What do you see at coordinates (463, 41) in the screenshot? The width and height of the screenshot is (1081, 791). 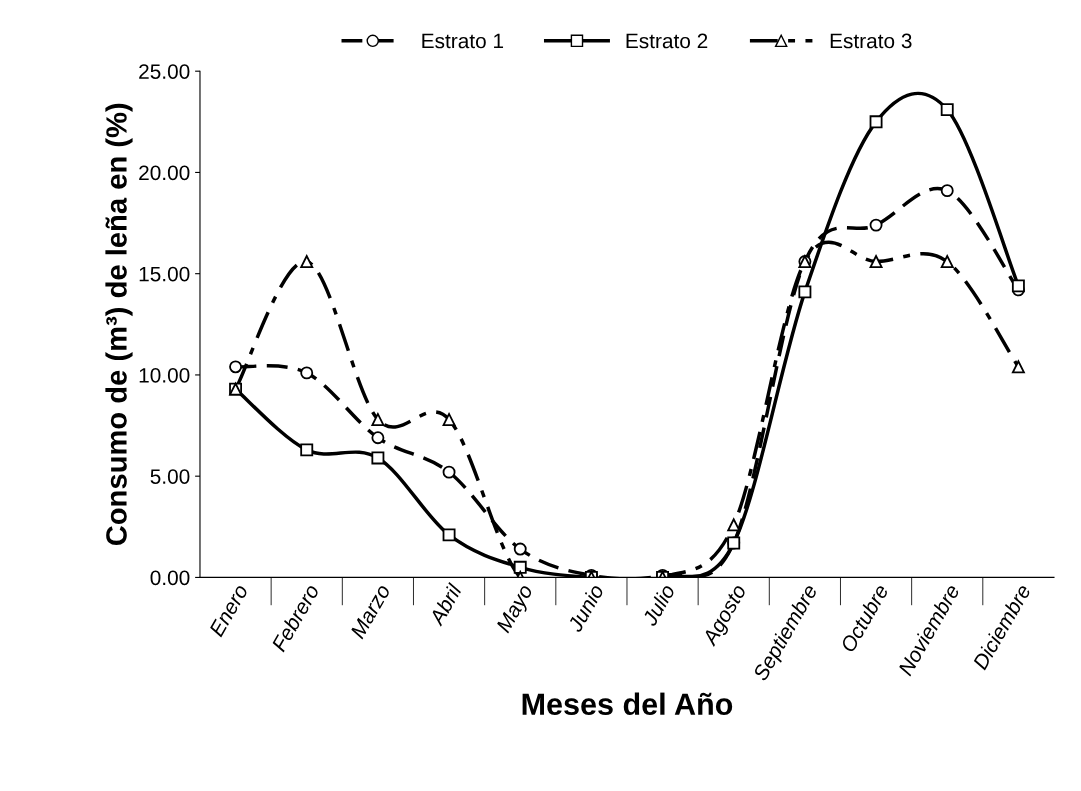 I see `legend-label: Estrato 1` at bounding box center [463, 41].